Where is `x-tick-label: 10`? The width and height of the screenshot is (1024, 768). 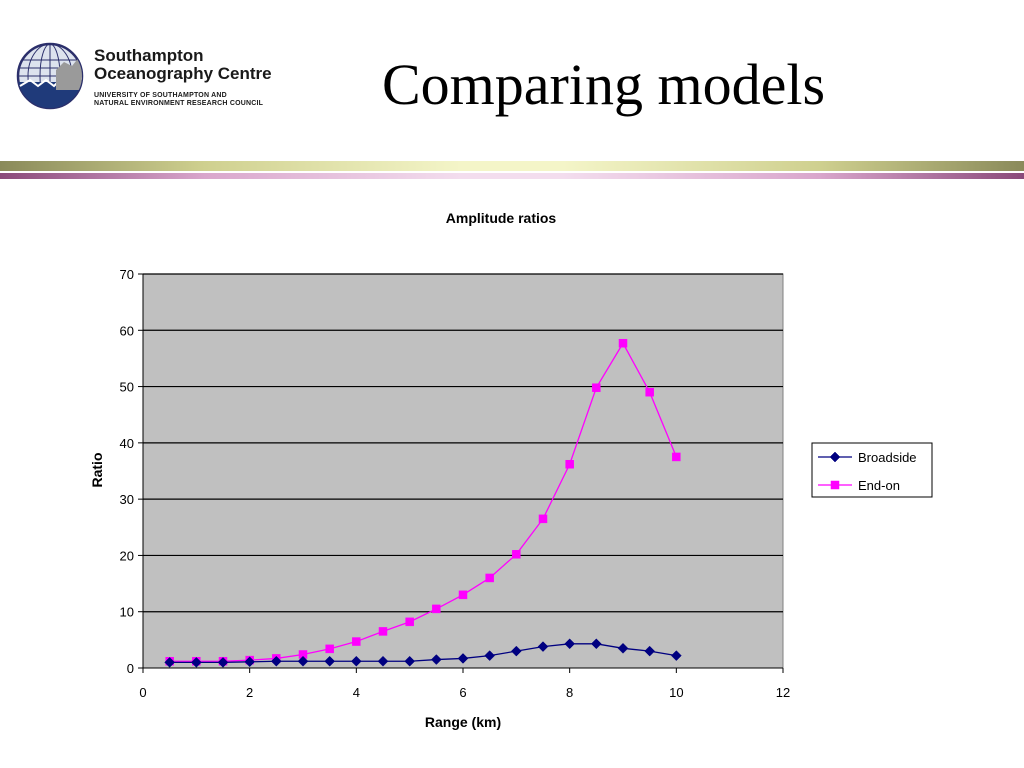 x-tick-label: 10 is located at coordinates (676, 692).